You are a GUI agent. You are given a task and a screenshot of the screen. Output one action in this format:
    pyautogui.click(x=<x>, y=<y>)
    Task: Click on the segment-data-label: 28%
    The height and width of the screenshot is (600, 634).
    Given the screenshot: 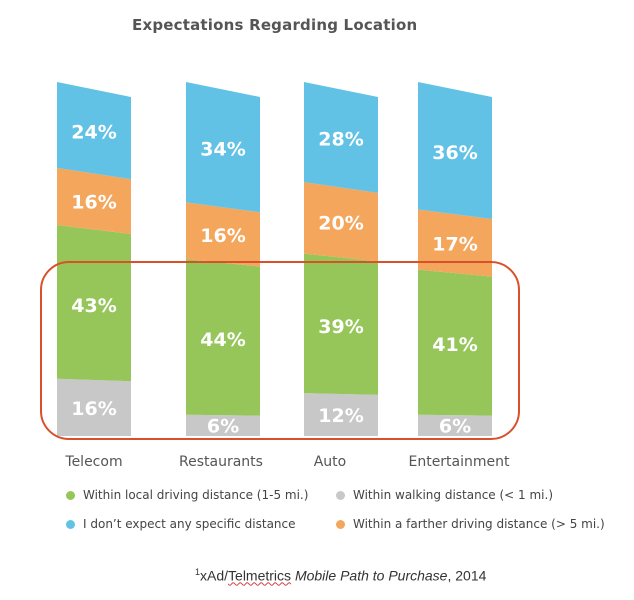 What is the action you would take?
    pyautogui.click(x=340, y=140)
    